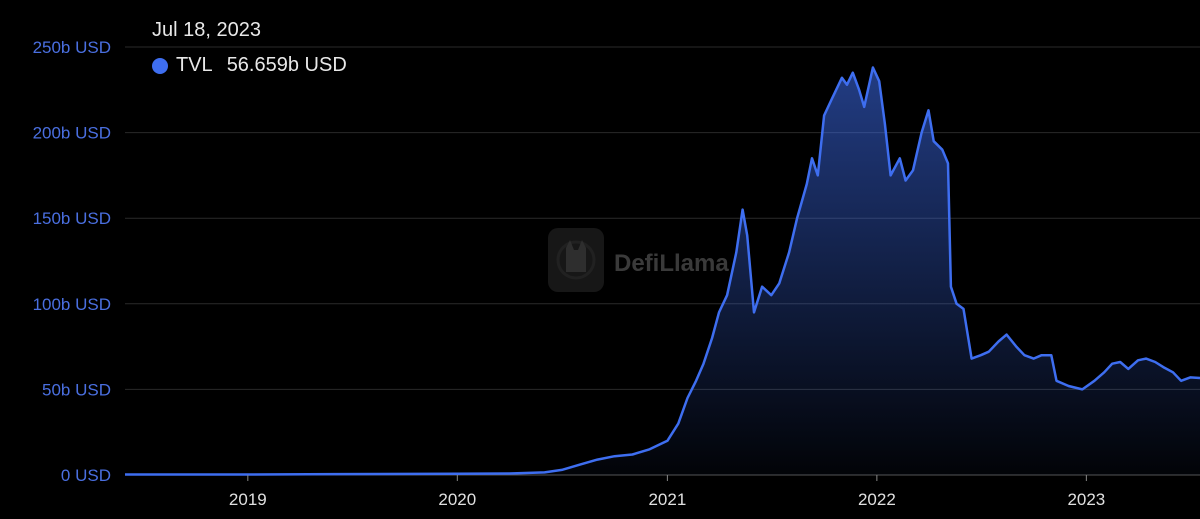 This screenshot has height=519, width=1200. What do you see at coordinates (457, 499) in the screenshot?
I see `x-tick-label: 2020` at bounding box center [457, 499].